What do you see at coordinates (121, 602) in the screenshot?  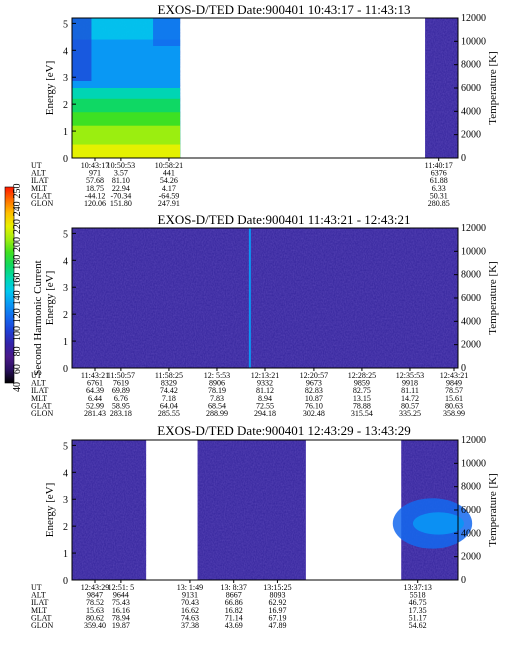 I see `orbit-value: 75.43` at bounding box center [121, 602].